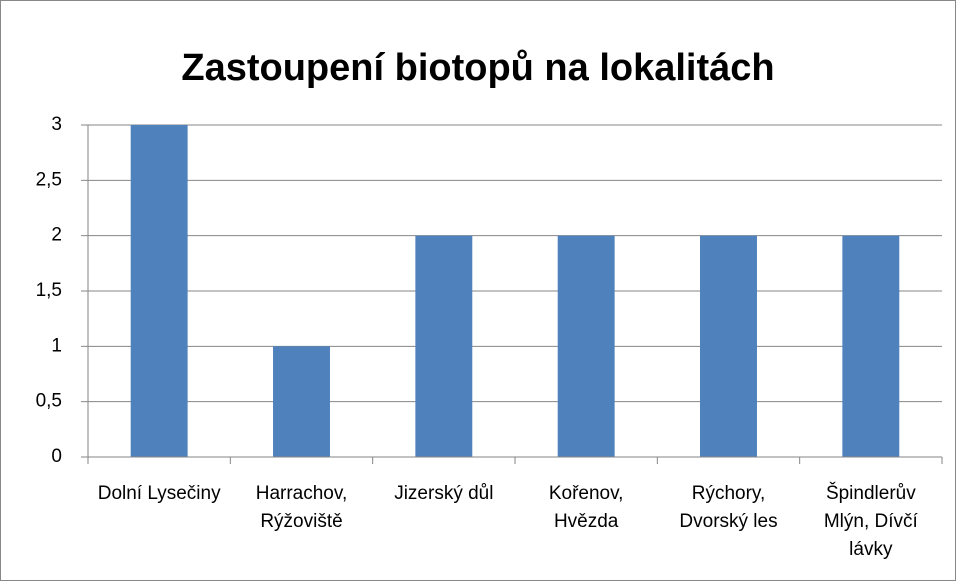  I want to click on y-tick-label: 3, so click(56, 124).